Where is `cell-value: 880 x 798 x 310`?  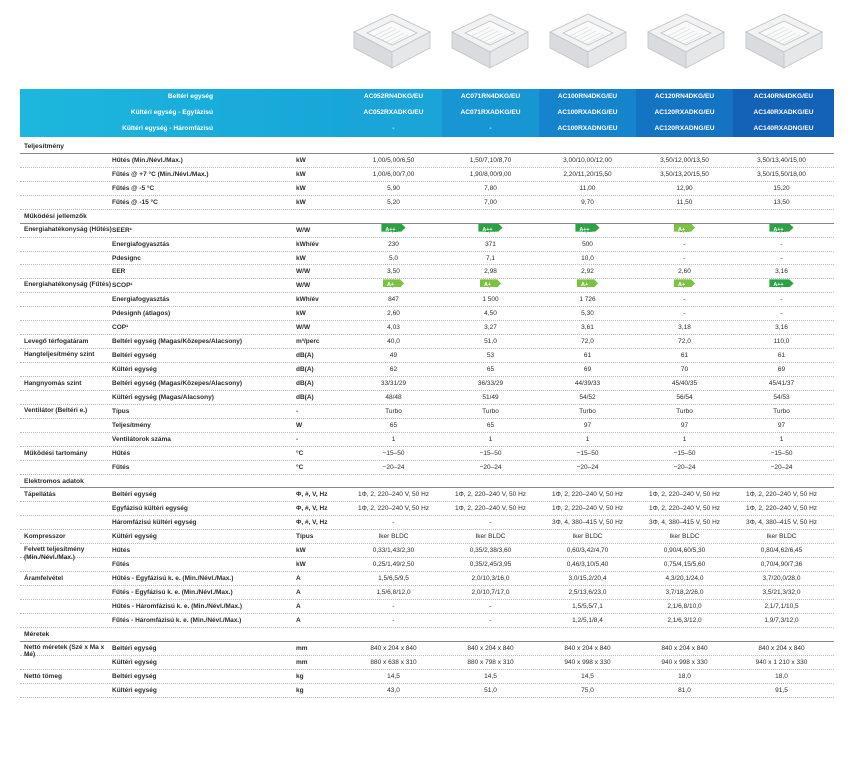 cell-value: 880 x 798 x 310 is located at coordinates (490, 662).